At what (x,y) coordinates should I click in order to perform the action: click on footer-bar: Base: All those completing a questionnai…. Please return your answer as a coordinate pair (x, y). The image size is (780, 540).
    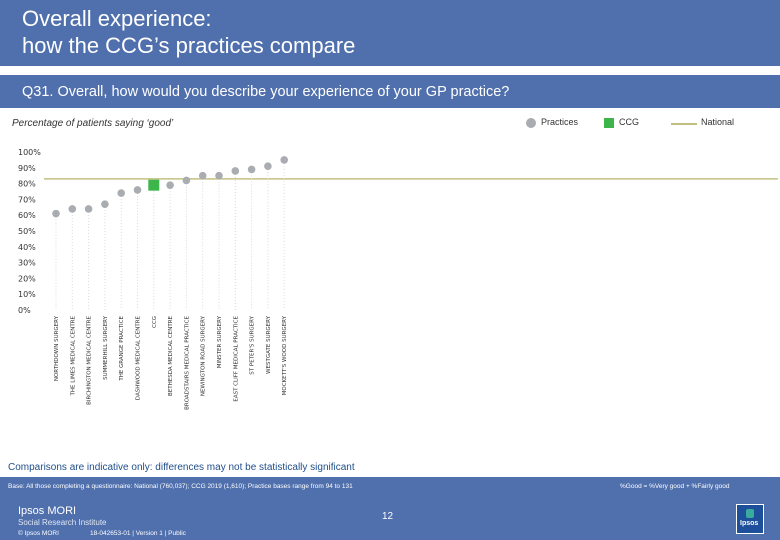
    Looking at the image, I should click on (390, 508).